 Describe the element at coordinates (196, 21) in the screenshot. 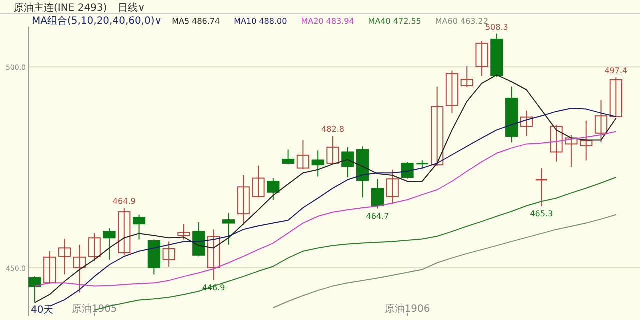

I see `text: MA5 486.74` at that location.